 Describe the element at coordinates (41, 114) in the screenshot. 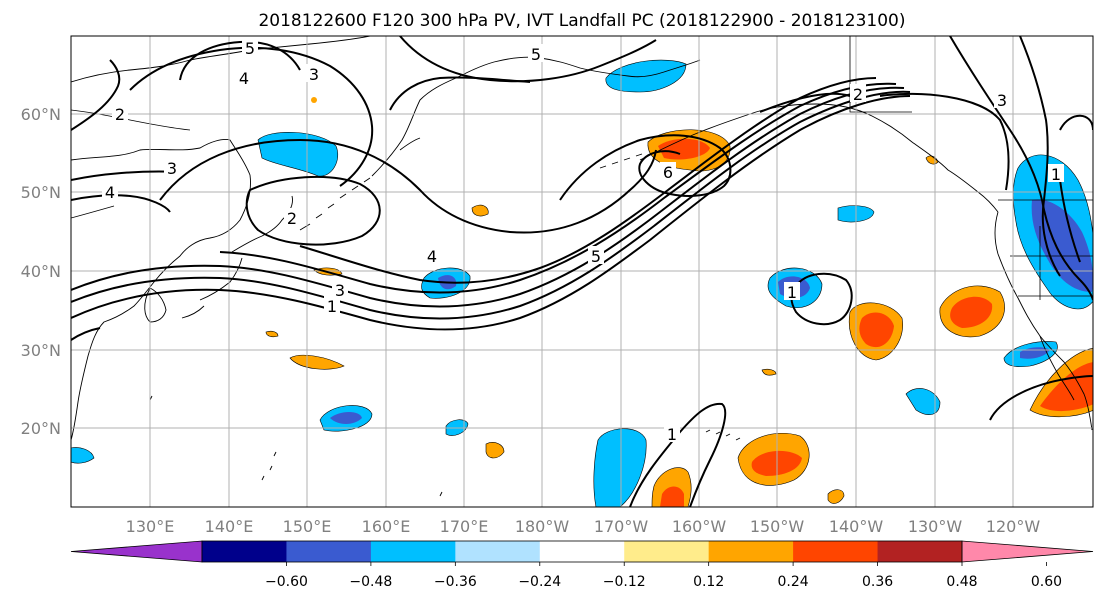

I see `lat-tick-label: 60°N` at that location.